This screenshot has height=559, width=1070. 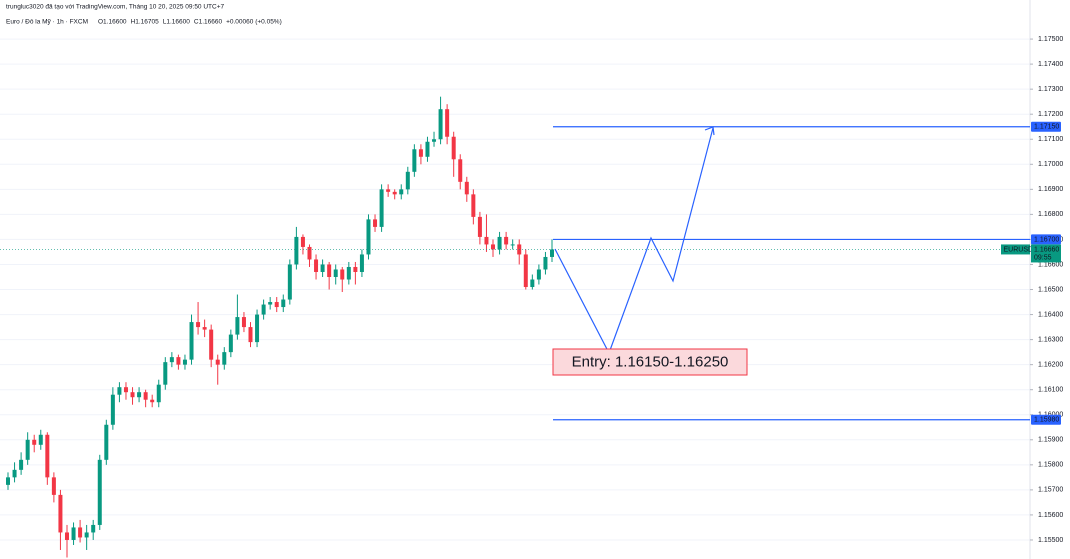 I want to click on y-tick-label: 1.16900, so click(x=1050, y=189).